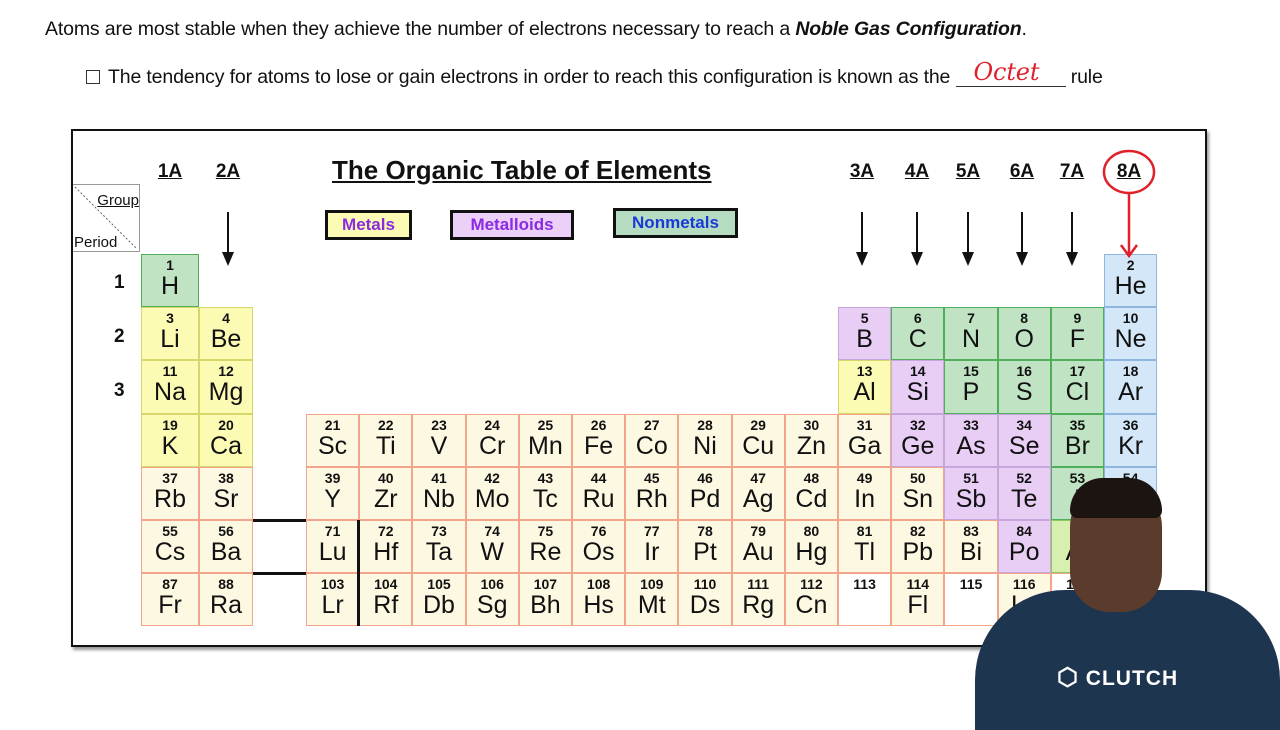 This screenshot has width=1280, height=730. I want to click on element-S: 16 S, so click(1024, 387).